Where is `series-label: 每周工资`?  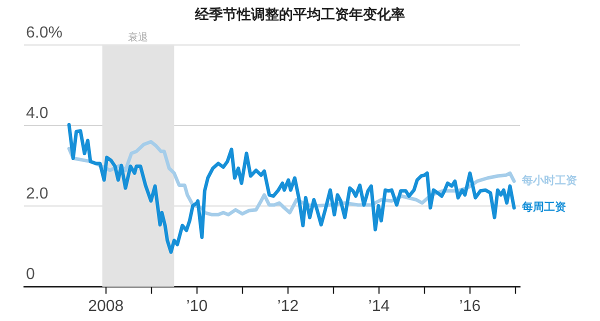 series-label: 每周工资 is located at coordinates (543, 207).